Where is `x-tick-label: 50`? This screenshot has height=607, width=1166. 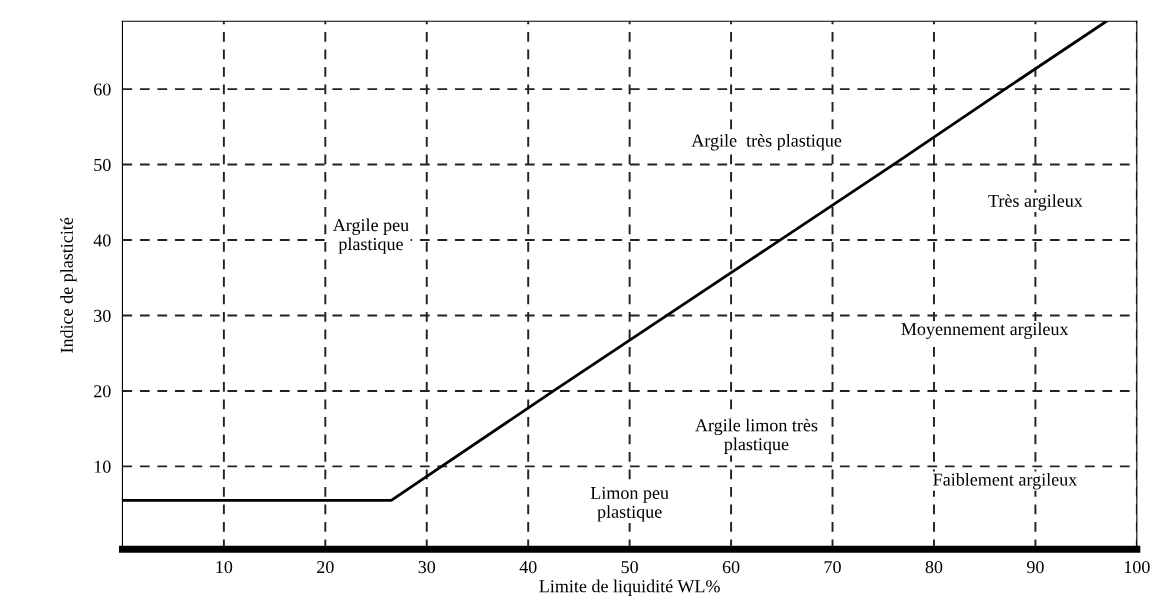
x-tick-label: 50 is located at coordinates (629, 567).